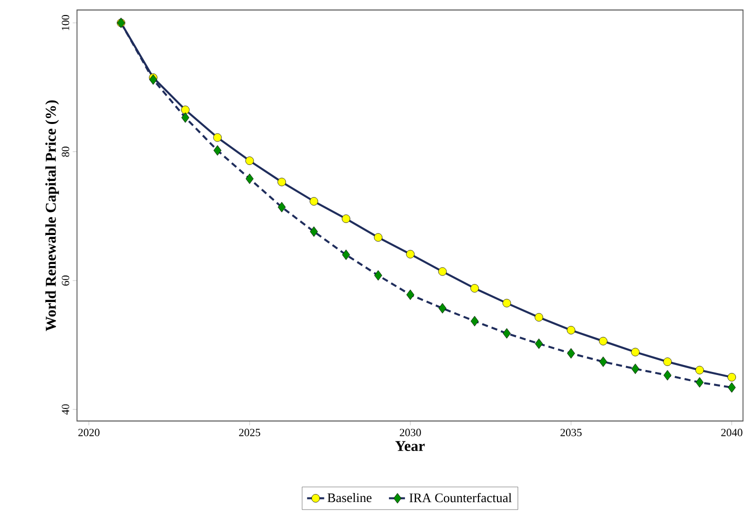  Describe the element at coordinates (66, 151) in the screenshot. I see `y-tick-label: 80` at that location.